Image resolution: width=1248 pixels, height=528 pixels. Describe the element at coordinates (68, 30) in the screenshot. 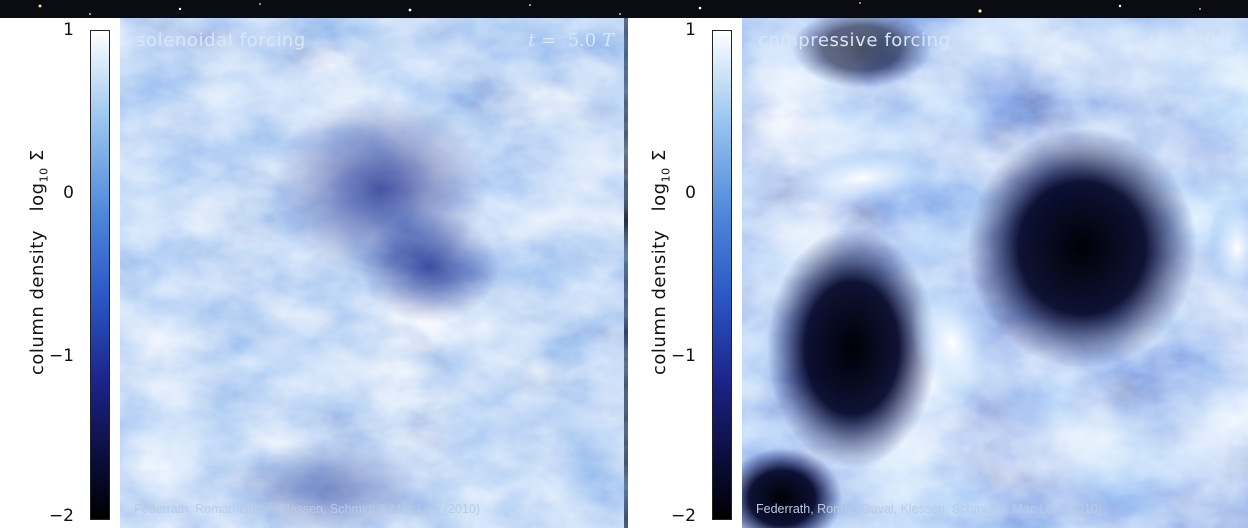

I see `left-colorbar-tick: 1` at that location.